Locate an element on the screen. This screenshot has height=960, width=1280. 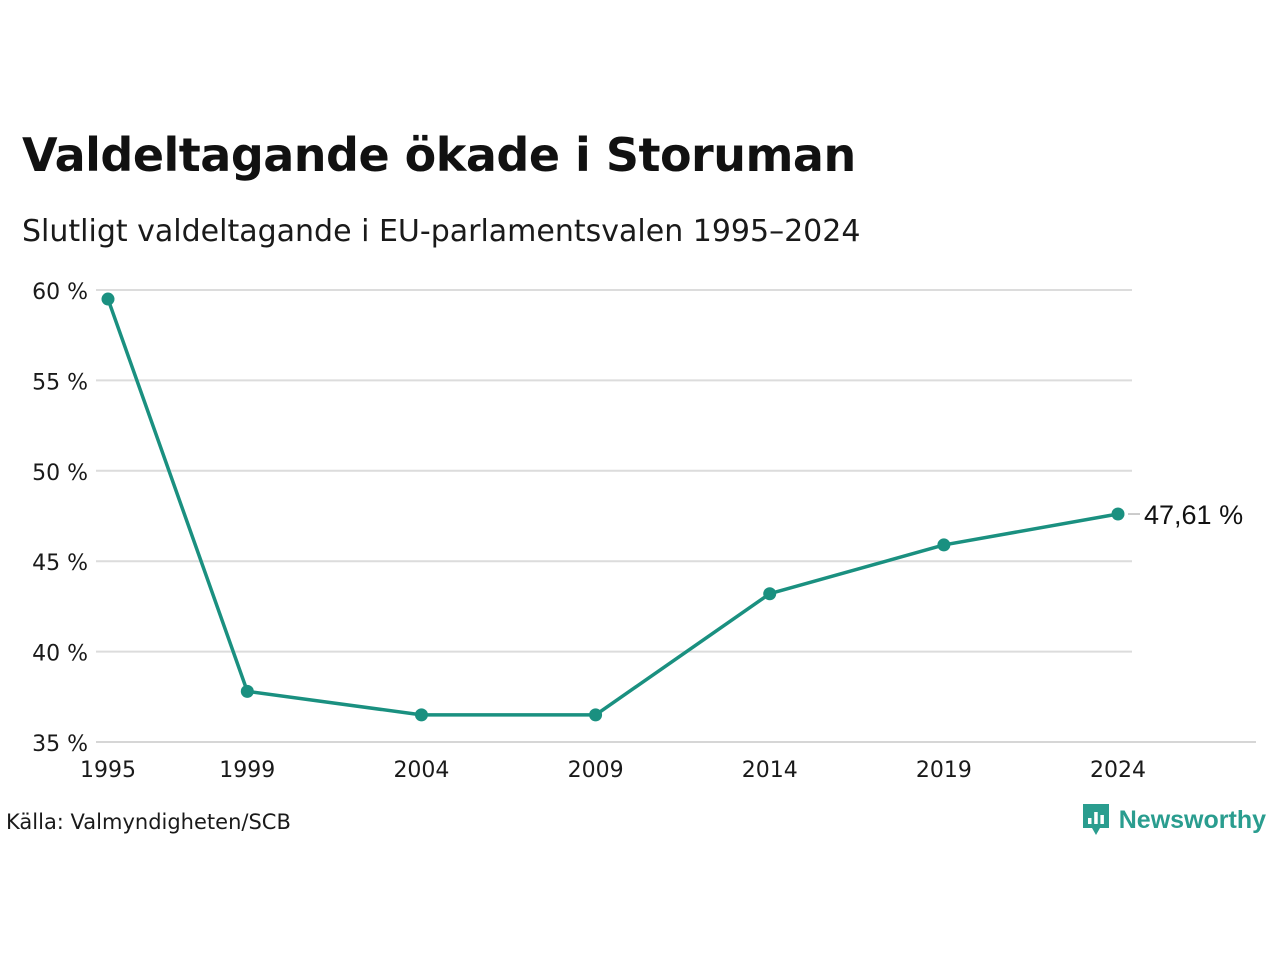
y-tick-label: 50 % is located at coordinates (60, 473).